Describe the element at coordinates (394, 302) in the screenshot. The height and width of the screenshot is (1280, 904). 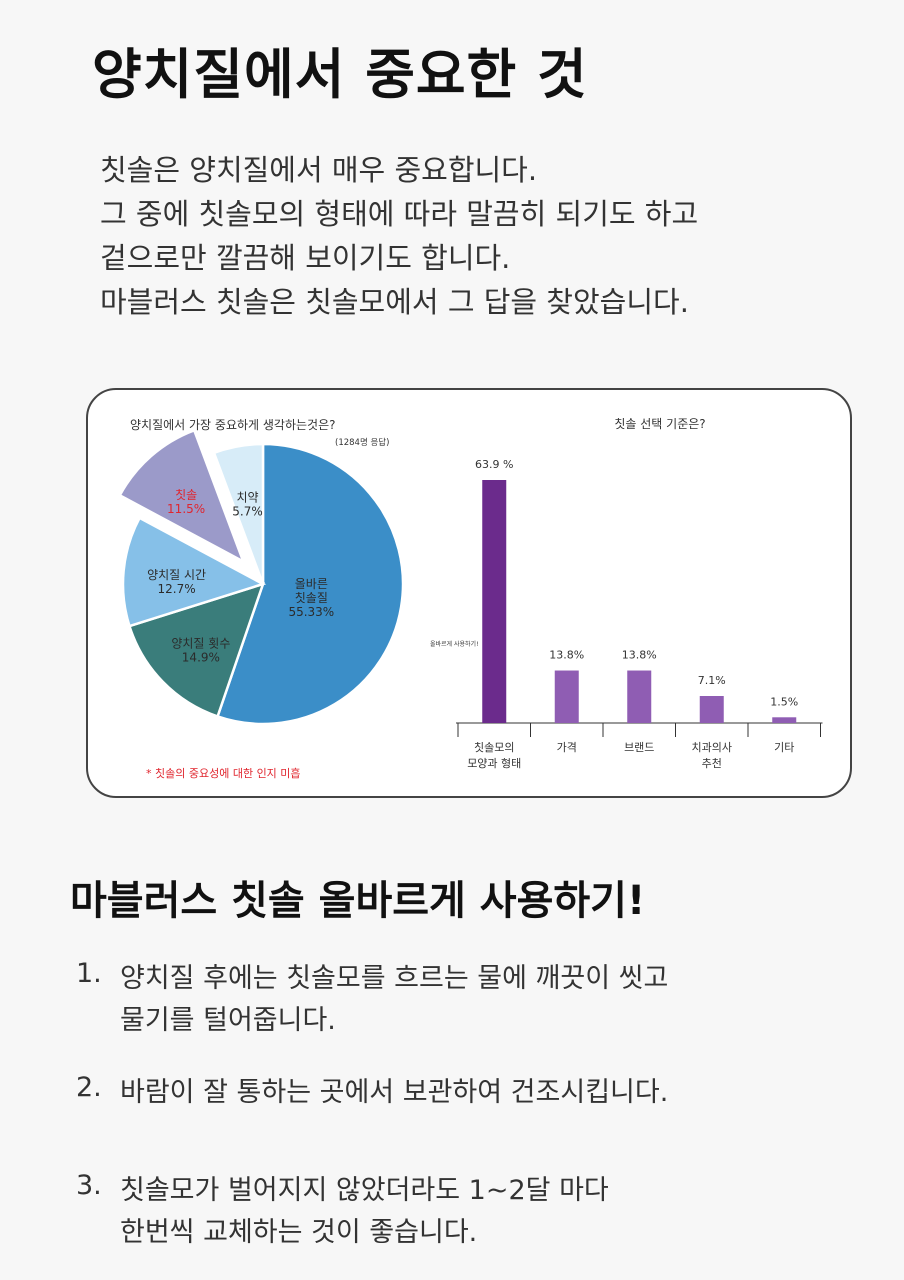
I see `intro-line: 마블러스 칫솔은 칫솔모에서 그 답을 찾았습니다.` at that location.